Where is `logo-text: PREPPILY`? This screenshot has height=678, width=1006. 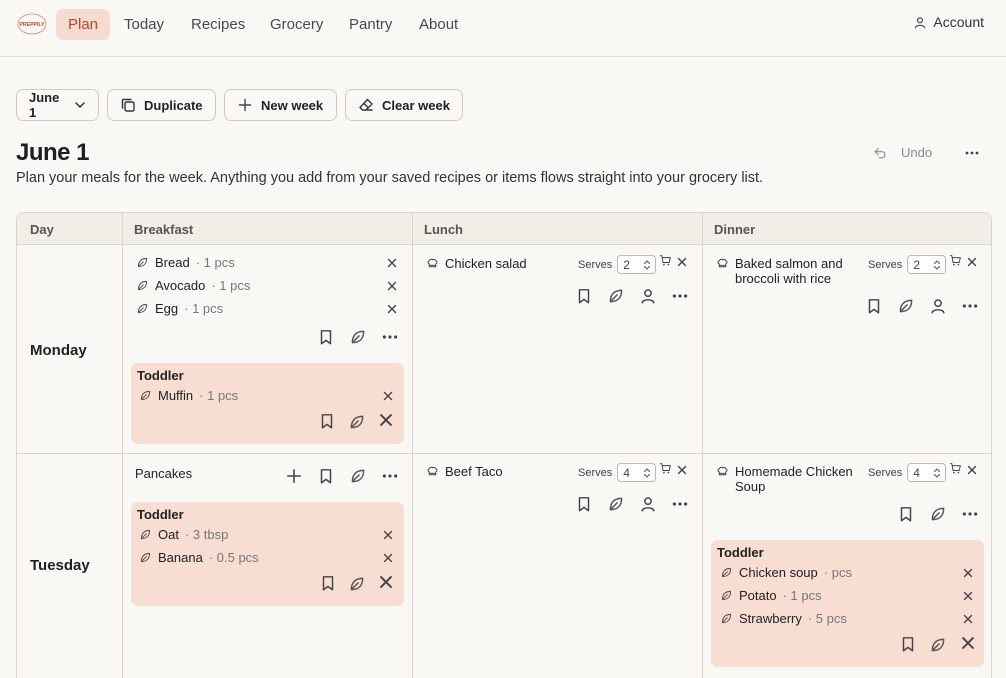 logo-text: PREPPILY is located at coordinates (32, 25).